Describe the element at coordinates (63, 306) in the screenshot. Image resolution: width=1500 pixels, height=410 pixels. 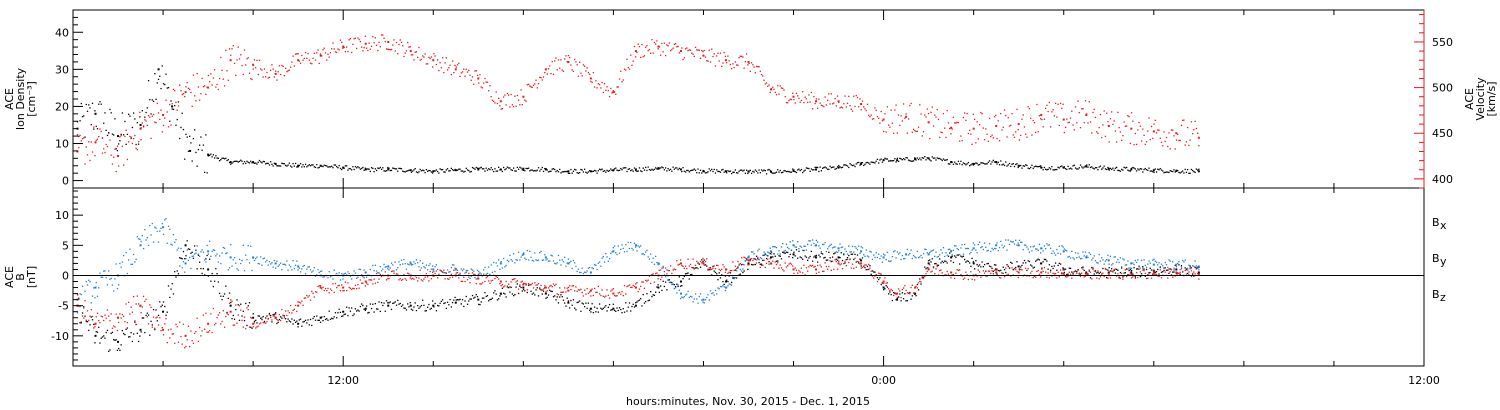
I see `left-tick-label: -5` at that location.